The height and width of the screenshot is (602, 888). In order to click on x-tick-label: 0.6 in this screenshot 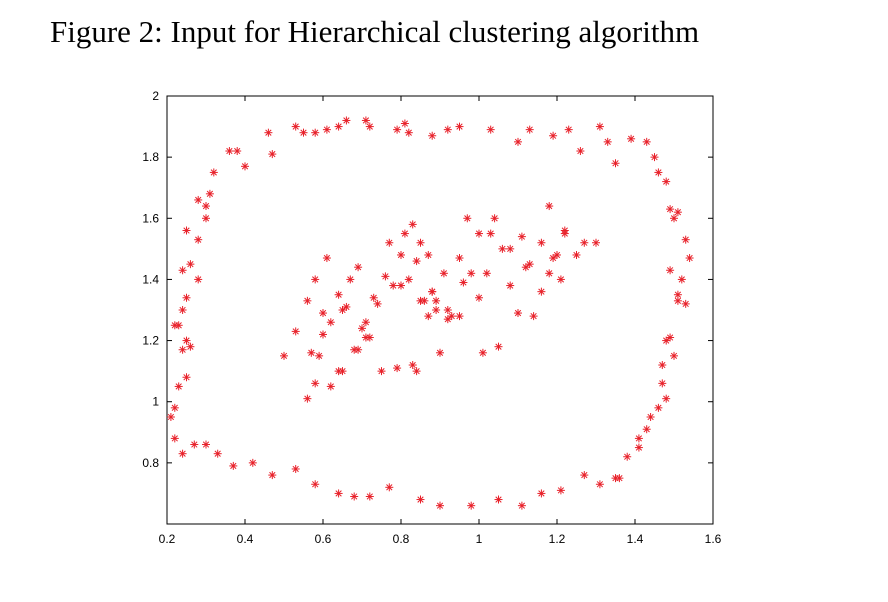, I will do `click(323, 539)`.